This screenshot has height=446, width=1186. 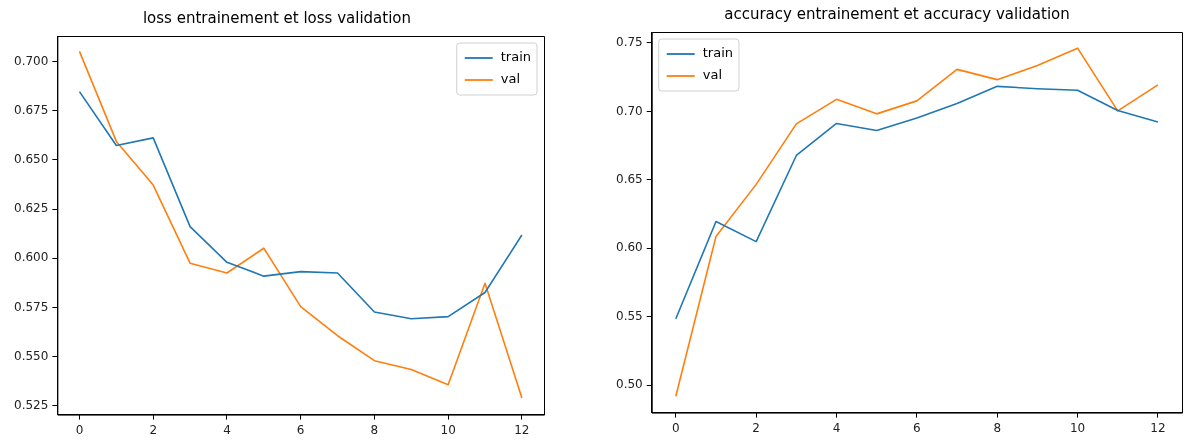 I want to click on chart-title: accuracy entrainement et accuracy validation, so click(x=897, y=13).